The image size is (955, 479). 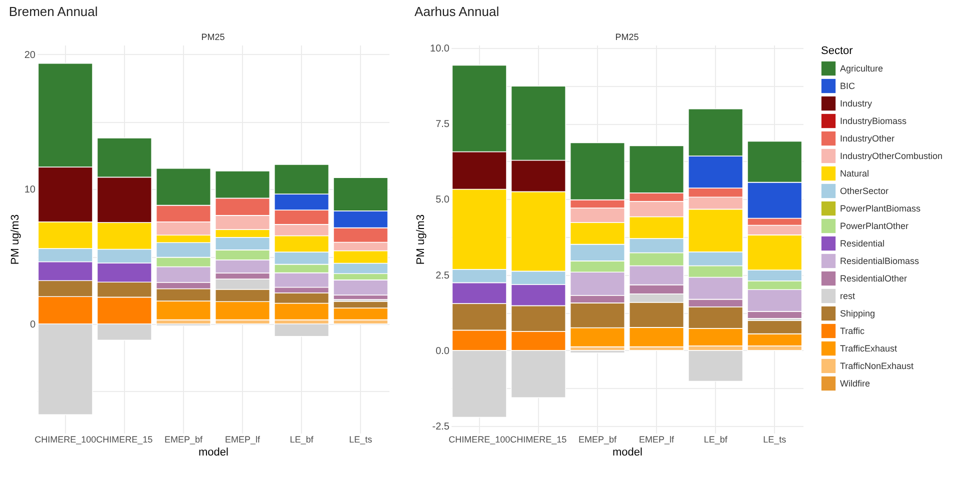 What do you see at coordinates (443, 351) in the screenshot?
I see `y-tick-label: 0.0` at bounding box center [443, 351].